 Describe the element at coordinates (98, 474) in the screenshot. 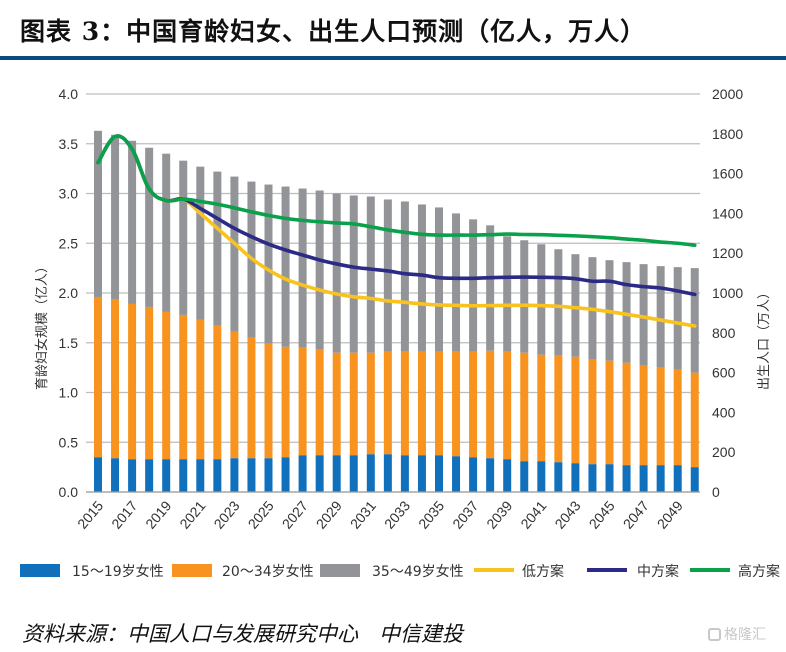

I see `bar-segment-1-2015` at that location.